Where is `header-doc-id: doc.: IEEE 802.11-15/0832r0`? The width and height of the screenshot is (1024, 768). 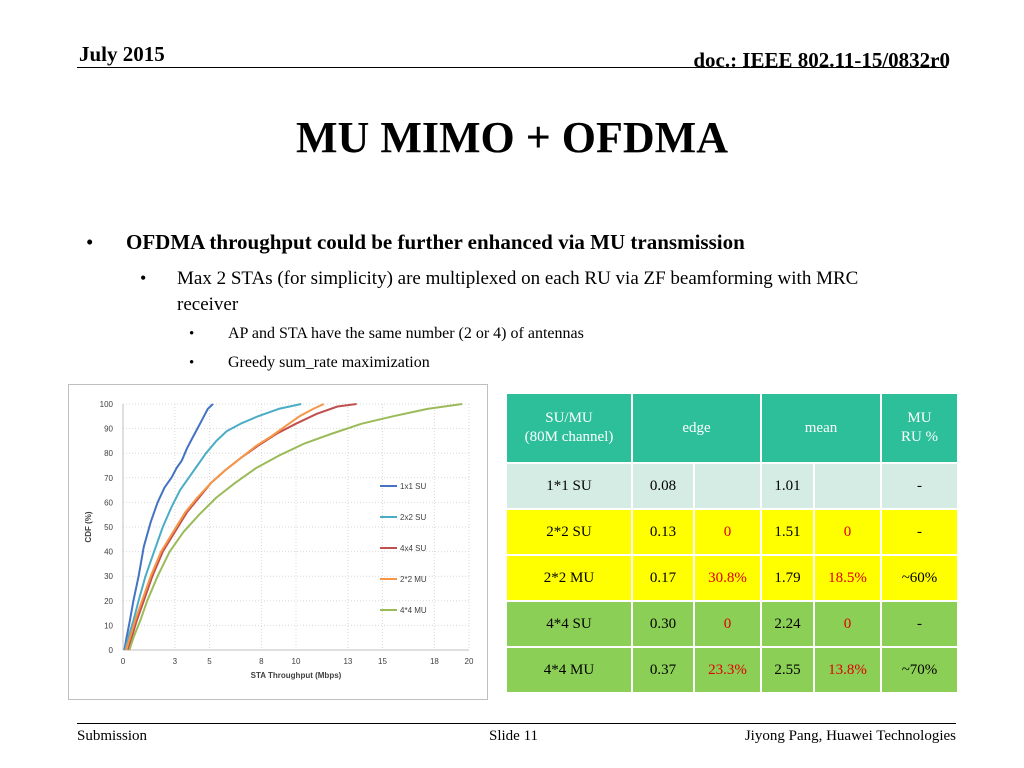 header-doc-id: doc.: IEEE 802.11-15/0832r0 is located at coordinates (821, 60).